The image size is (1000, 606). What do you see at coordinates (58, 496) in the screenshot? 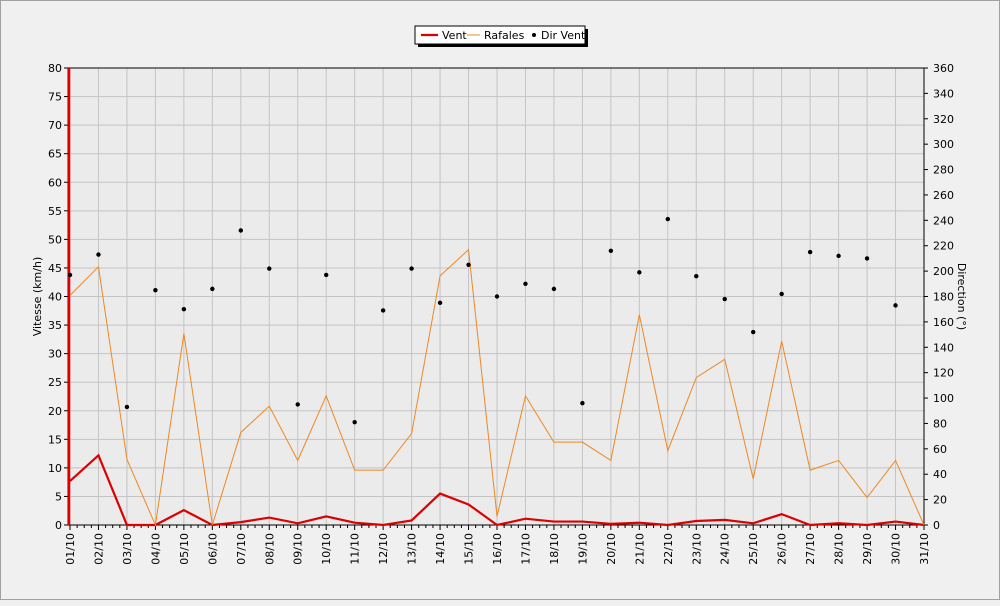
I see `y-tick-label: 5` at bounding box center [58, 496].